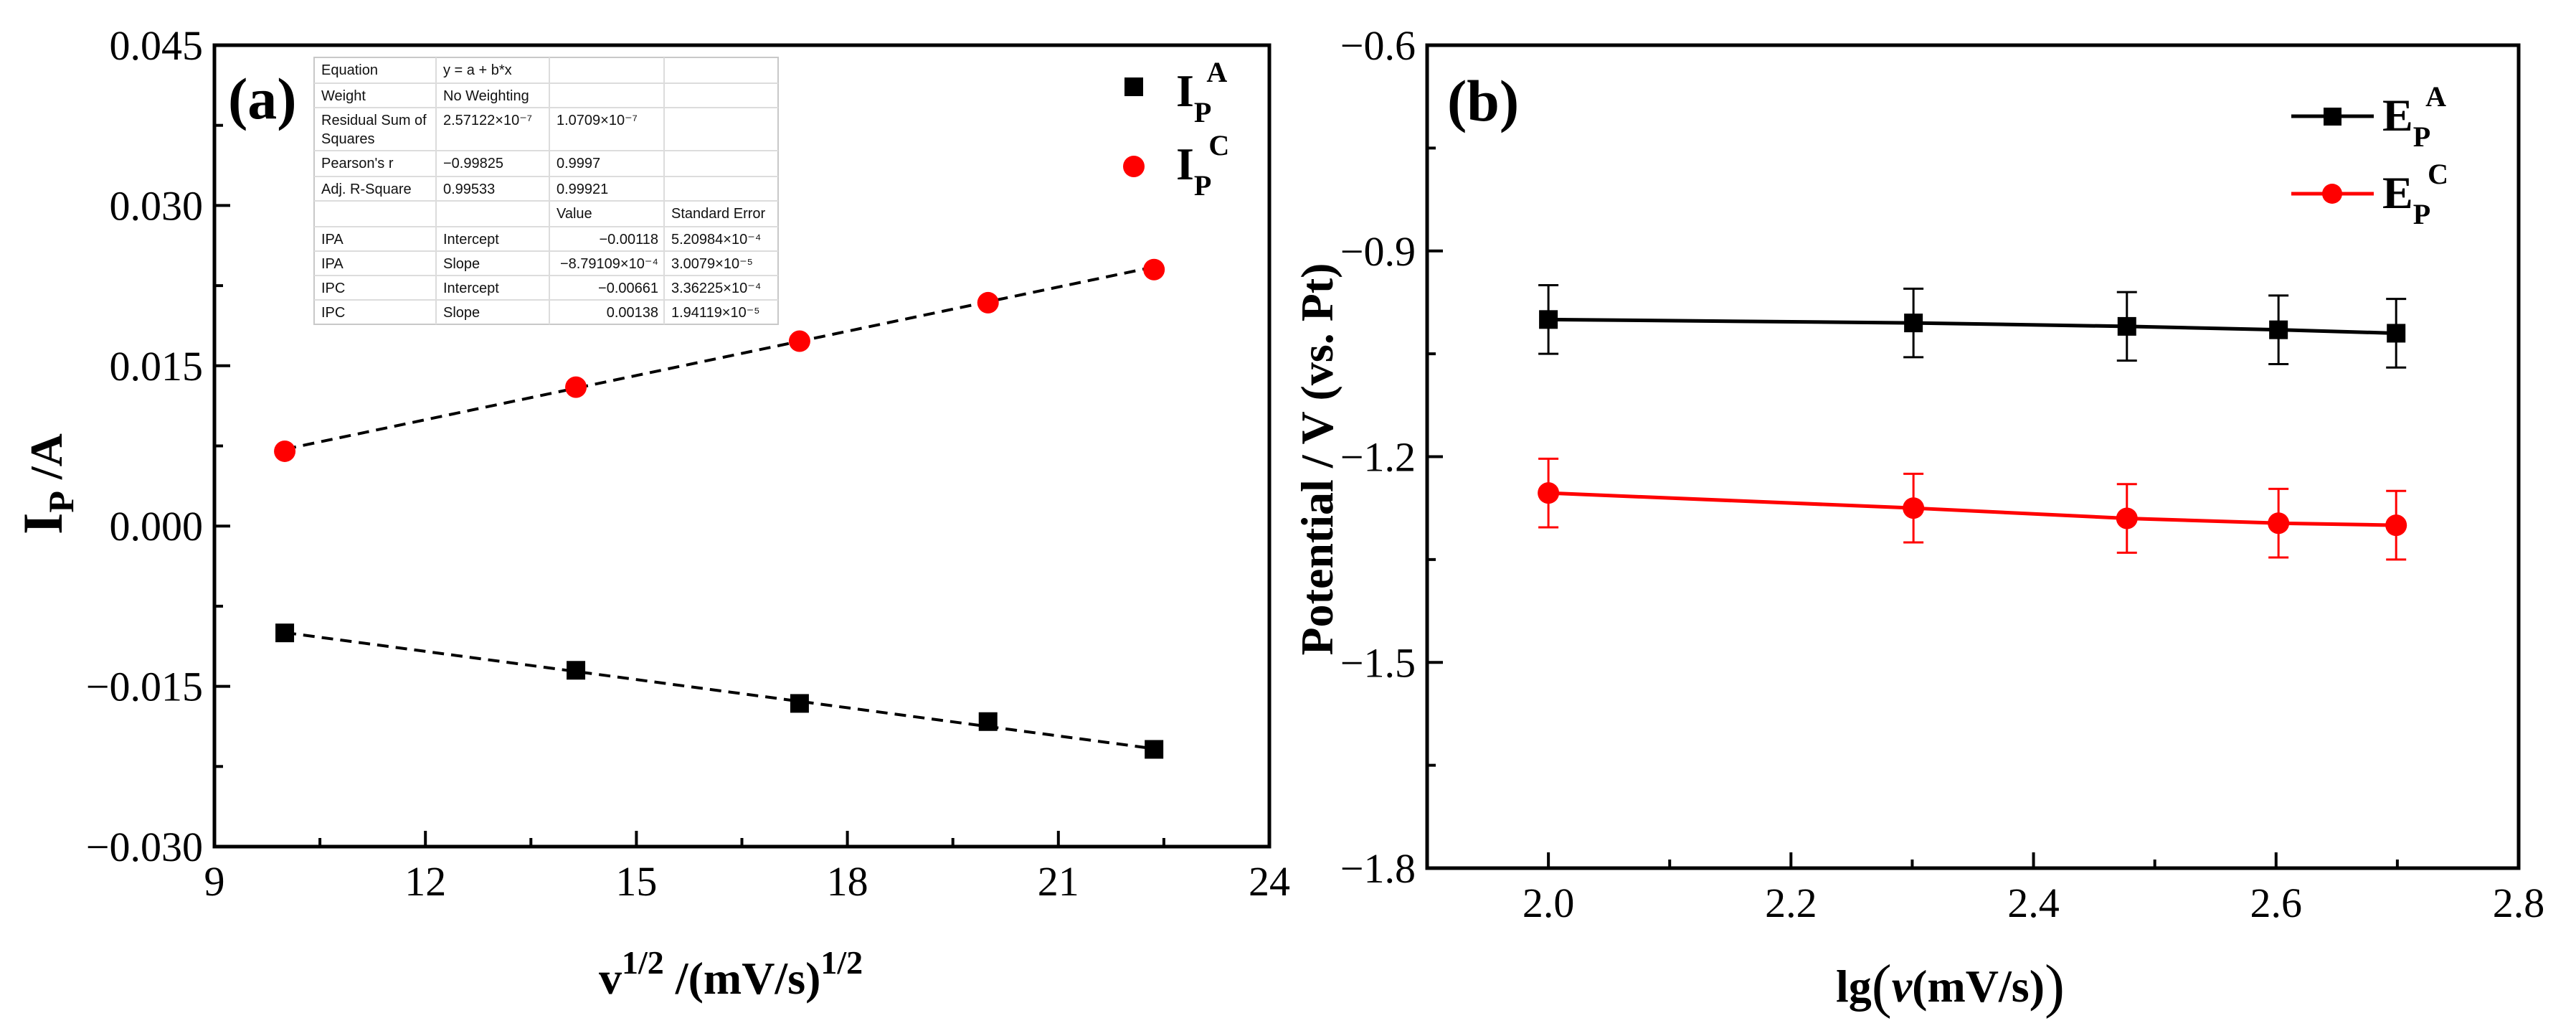 This screenshot has height=1031, width=2576. I want to click on table-cell: Value, so click(574, 214).